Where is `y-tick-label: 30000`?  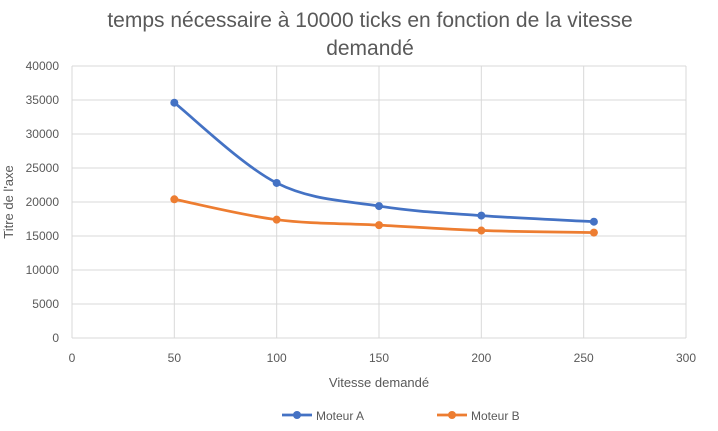 y-tick-label: 30000 is located at coordinates (43, 134).